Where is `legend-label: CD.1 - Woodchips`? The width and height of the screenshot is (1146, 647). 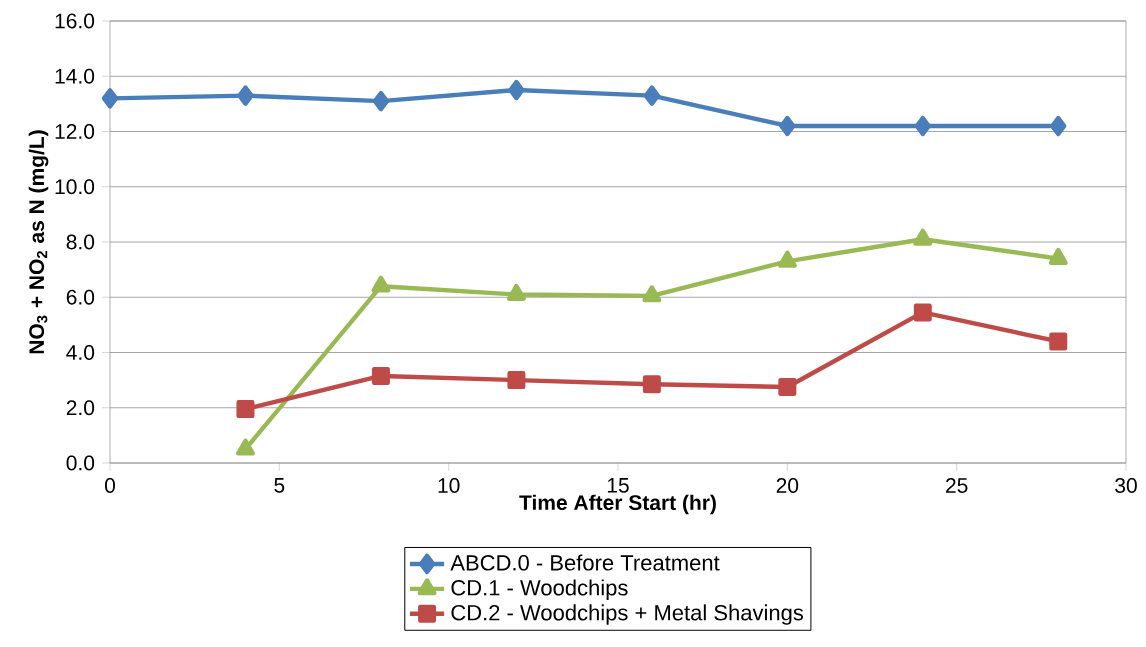
legend-label: CD.1 - Woodchips is located at coordinates (539, 589).